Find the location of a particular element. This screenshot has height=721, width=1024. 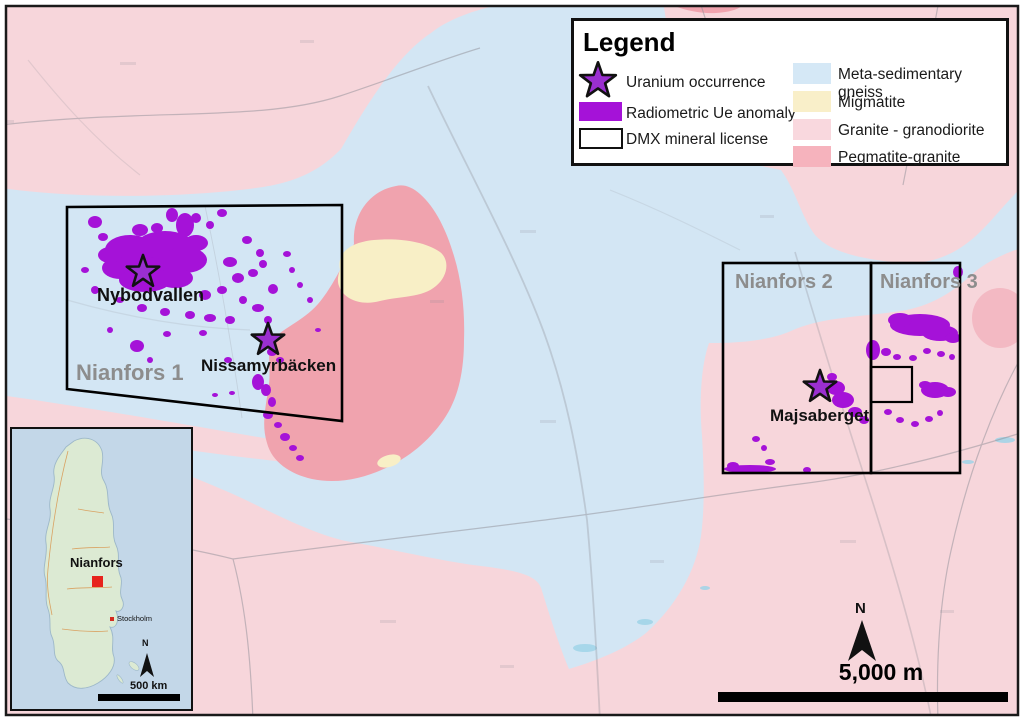

legend-label-uranium: Uranium occurrence is located at coordinates (696, 82).